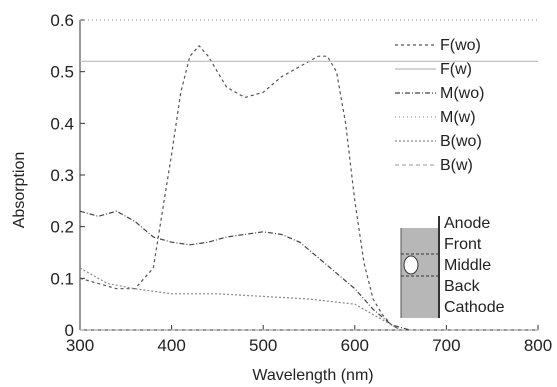  Describe the element at coordinates (538, 345) in the screenshot. I see `x-tick-label: 800` at that location.